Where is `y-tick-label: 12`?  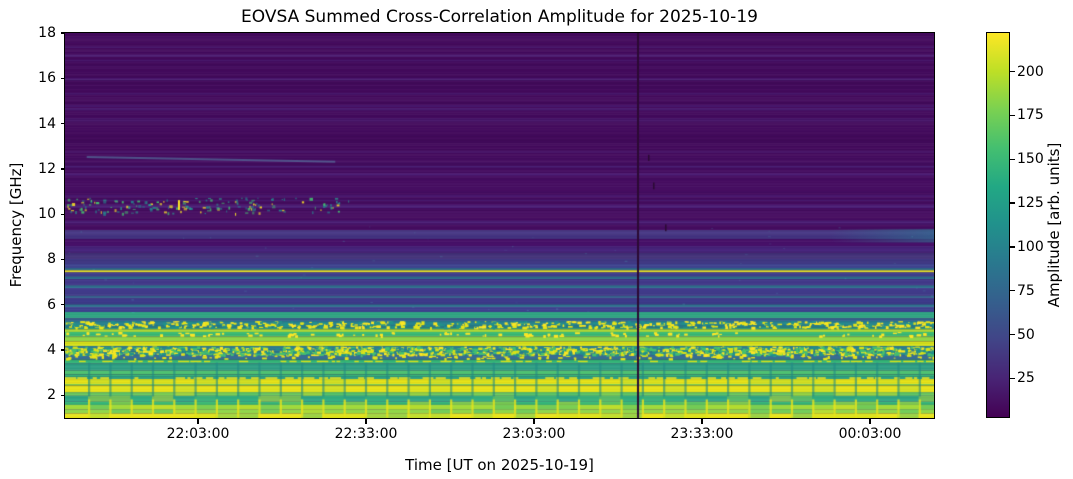 y-tick-label: 12 is located at coordinates (47, 168).